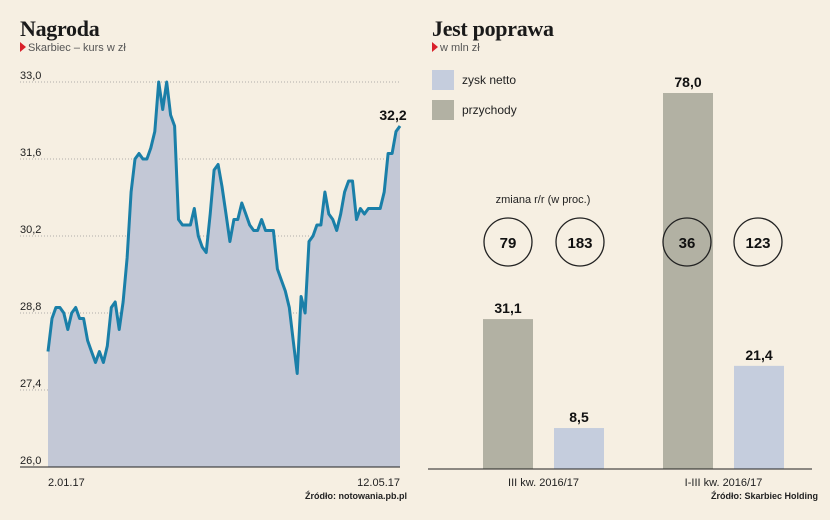 Image resolution: width=830 pixels, height=520 pixels. Describe the element at coordinates (66, 483) in the screenshot. I see `x-start-label: 2.01.17` at that location.